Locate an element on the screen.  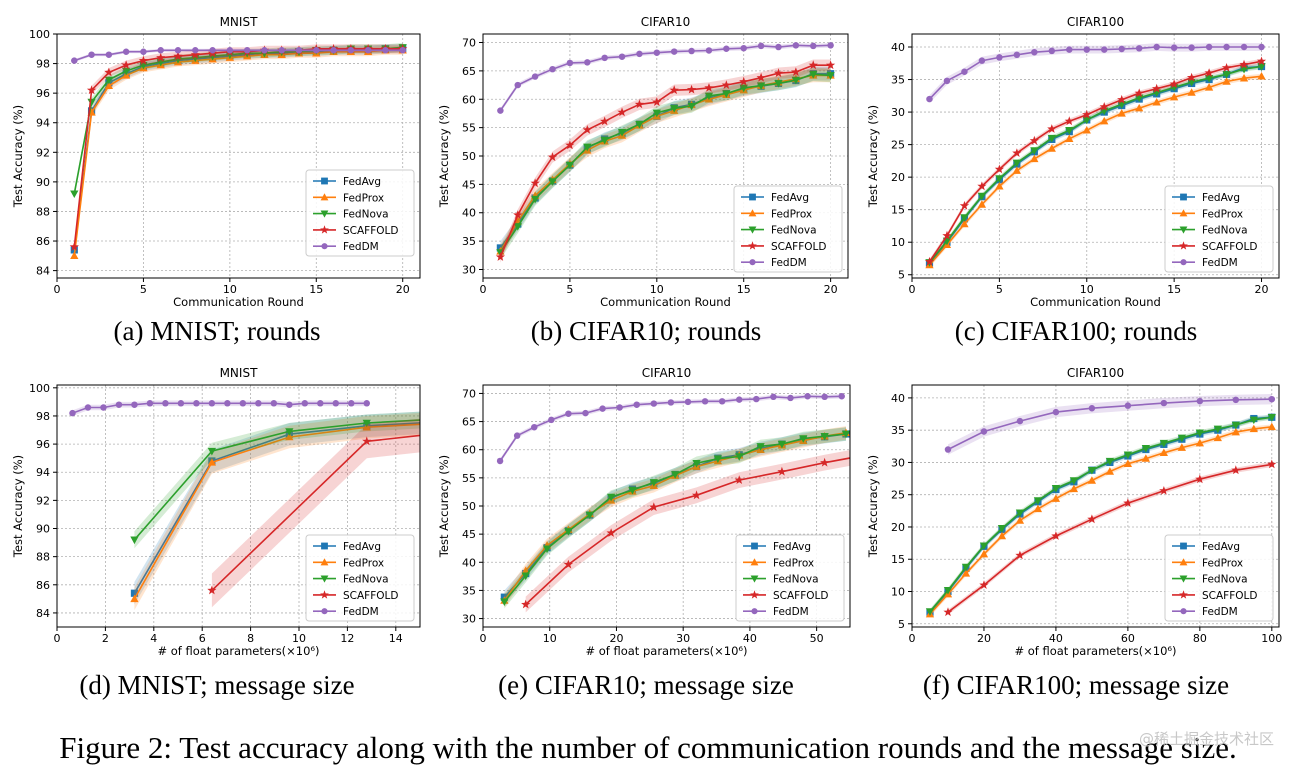
legend-label: FedDM is located at coordinates (361, 612).